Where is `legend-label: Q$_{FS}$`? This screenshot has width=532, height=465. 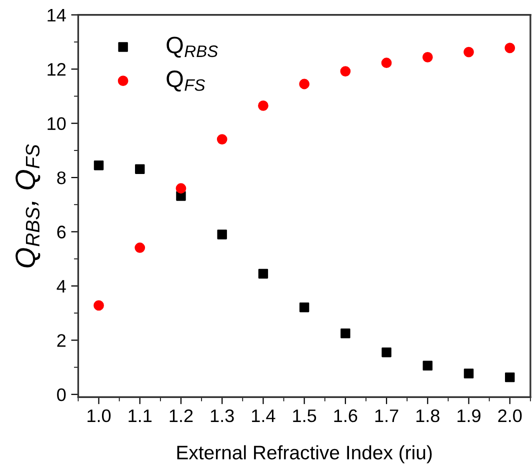
legend-label: Q$_{FS}$ is located at coordinates (186, 81).